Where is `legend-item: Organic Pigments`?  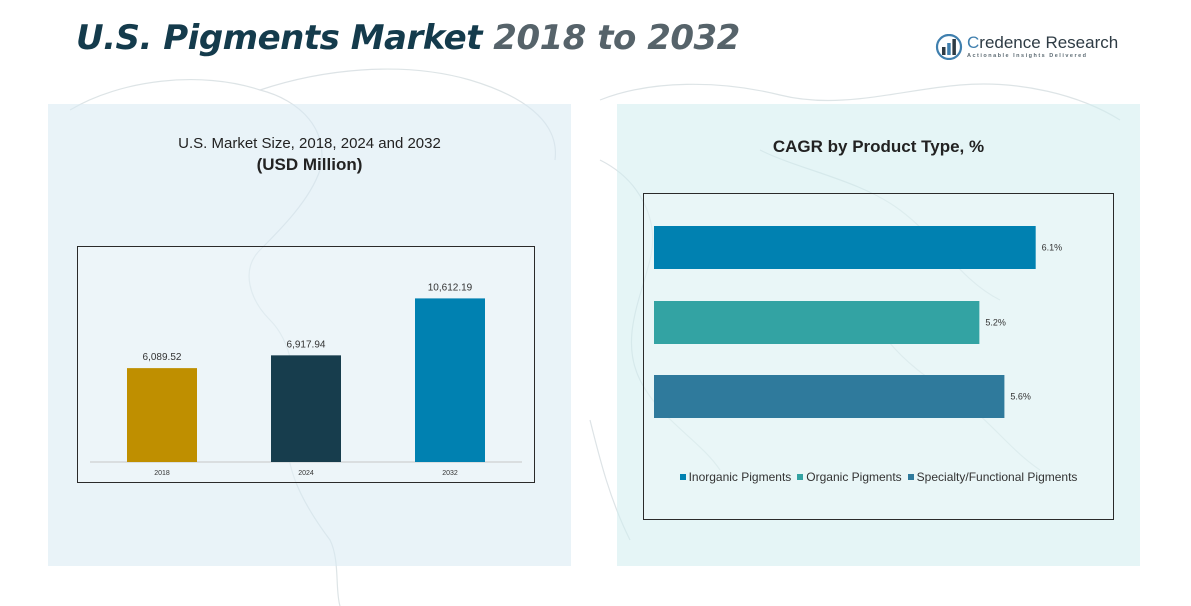 legend-item: Organic Pigments is located at coordinates (849, 477).